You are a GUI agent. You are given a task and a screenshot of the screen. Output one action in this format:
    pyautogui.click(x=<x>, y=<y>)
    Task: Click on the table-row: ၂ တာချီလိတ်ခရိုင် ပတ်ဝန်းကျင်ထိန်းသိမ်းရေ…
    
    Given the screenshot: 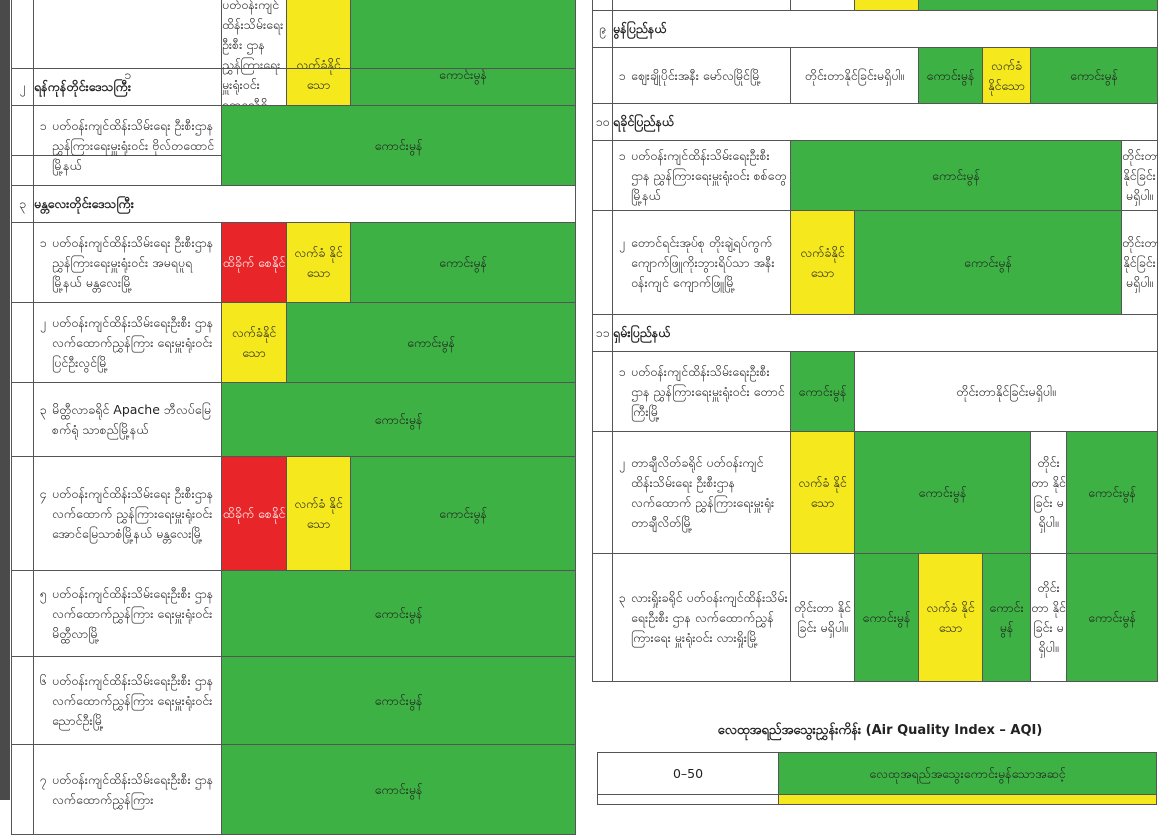 What is the action you would take?
    pyautogui.click(x=875, y=492)
    